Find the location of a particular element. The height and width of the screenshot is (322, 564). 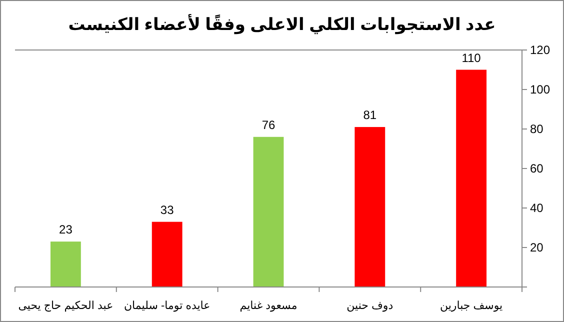

chart-title: عدد الاستجوابات الكلي الاعلى وفقًا لأعضاء الكنيست is located at coordinates (282, 24).